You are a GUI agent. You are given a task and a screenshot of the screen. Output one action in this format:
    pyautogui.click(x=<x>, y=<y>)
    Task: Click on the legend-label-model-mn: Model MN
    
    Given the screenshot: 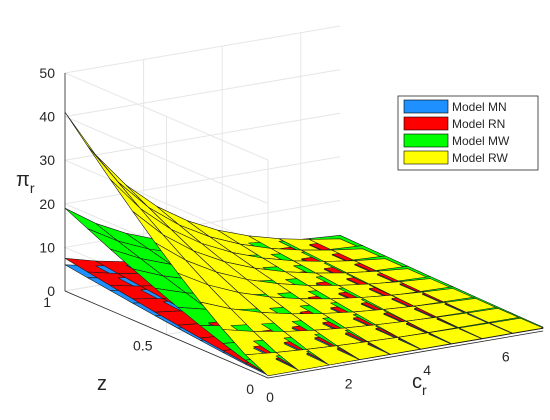 What is the action you would take?
    pyautogui.click(x=479, y=107)
    